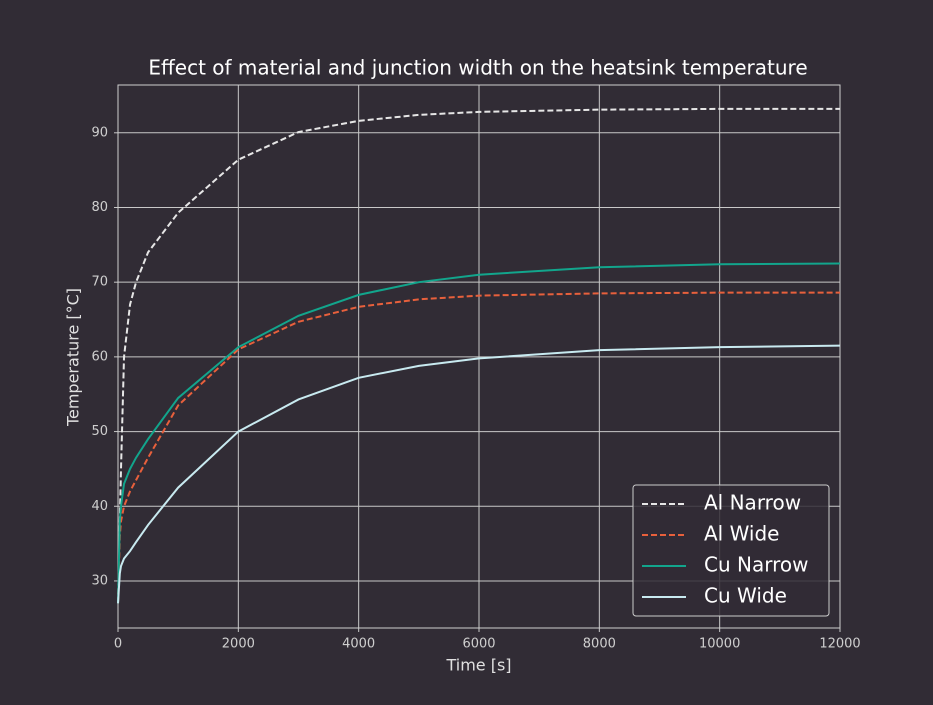 This screenshot has width=933, height=705. I want to click on x-tick-label: 4000, so click(358, 644).